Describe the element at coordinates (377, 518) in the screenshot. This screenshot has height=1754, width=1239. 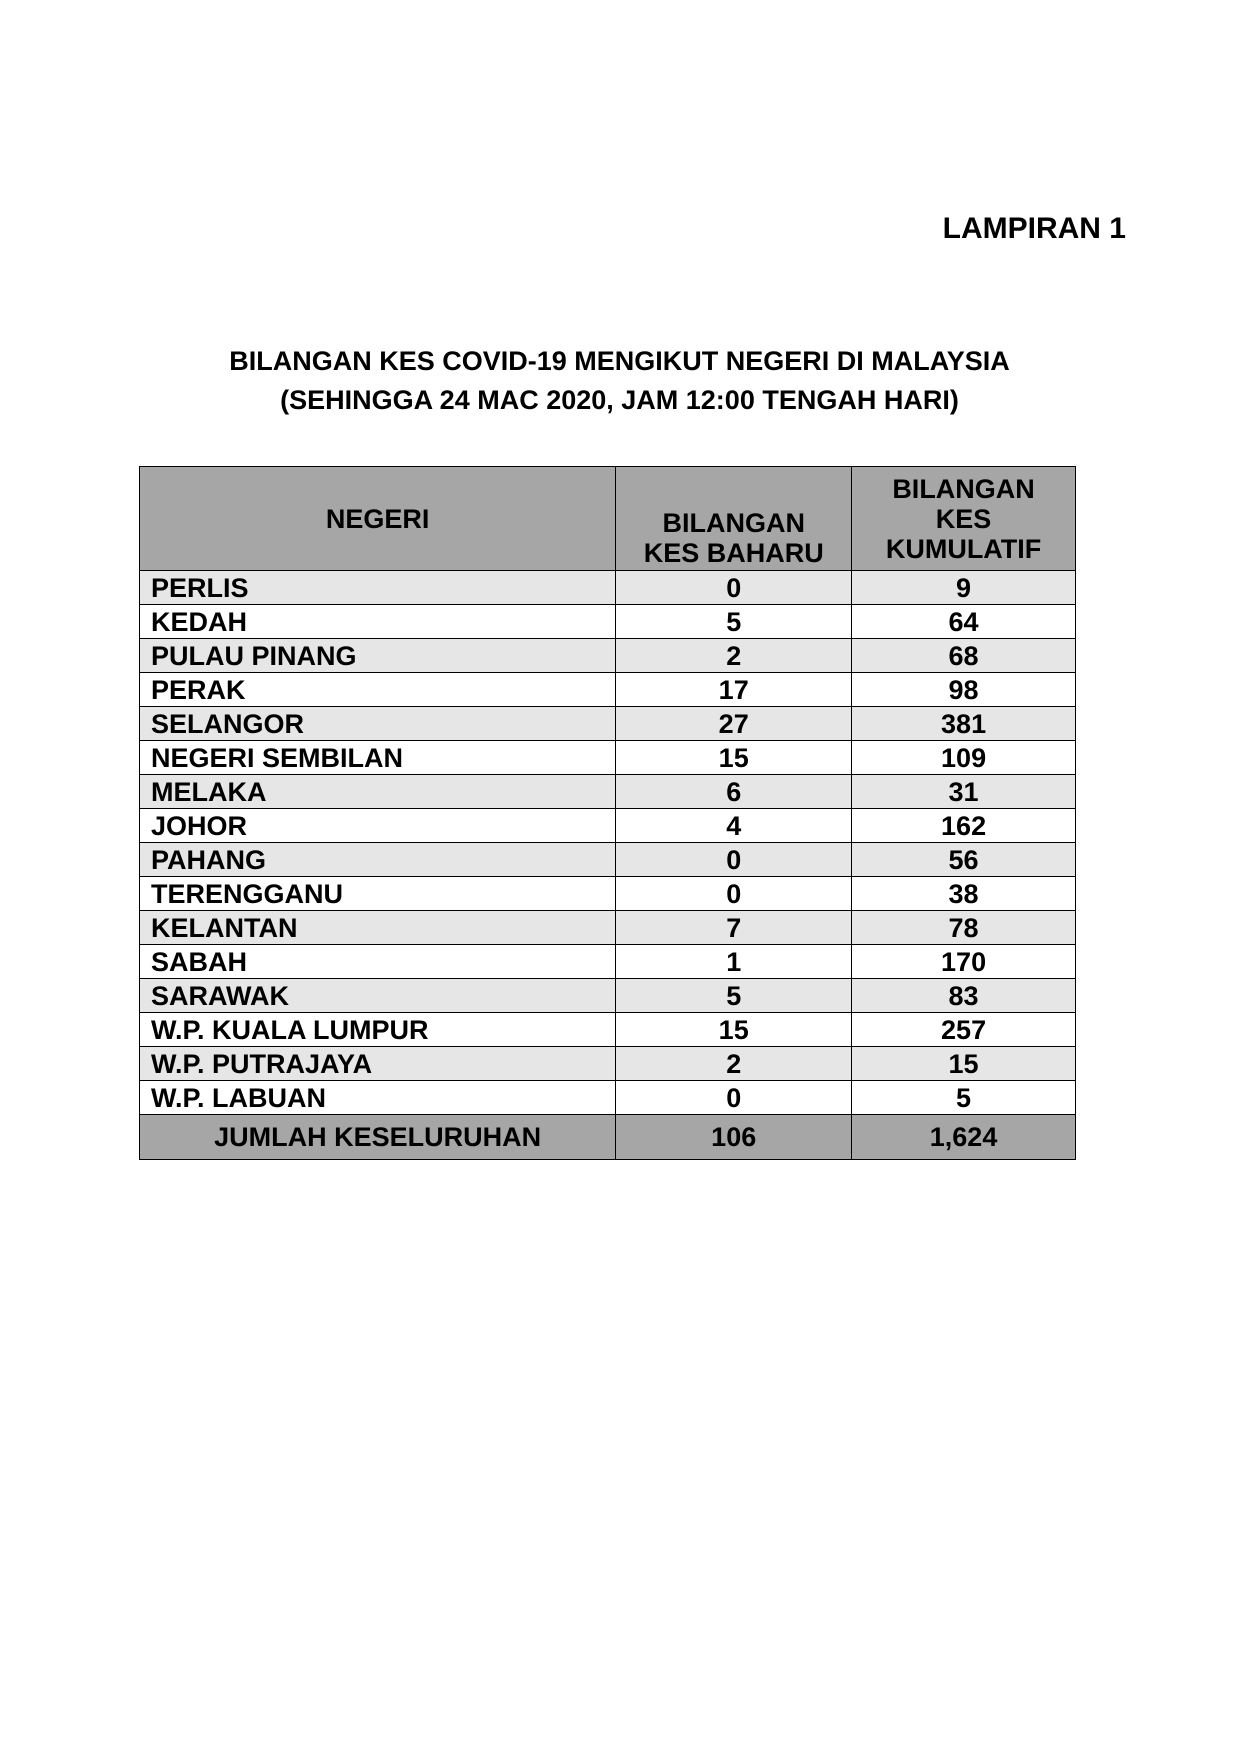
I see `header-state: NEGERI` at that location.